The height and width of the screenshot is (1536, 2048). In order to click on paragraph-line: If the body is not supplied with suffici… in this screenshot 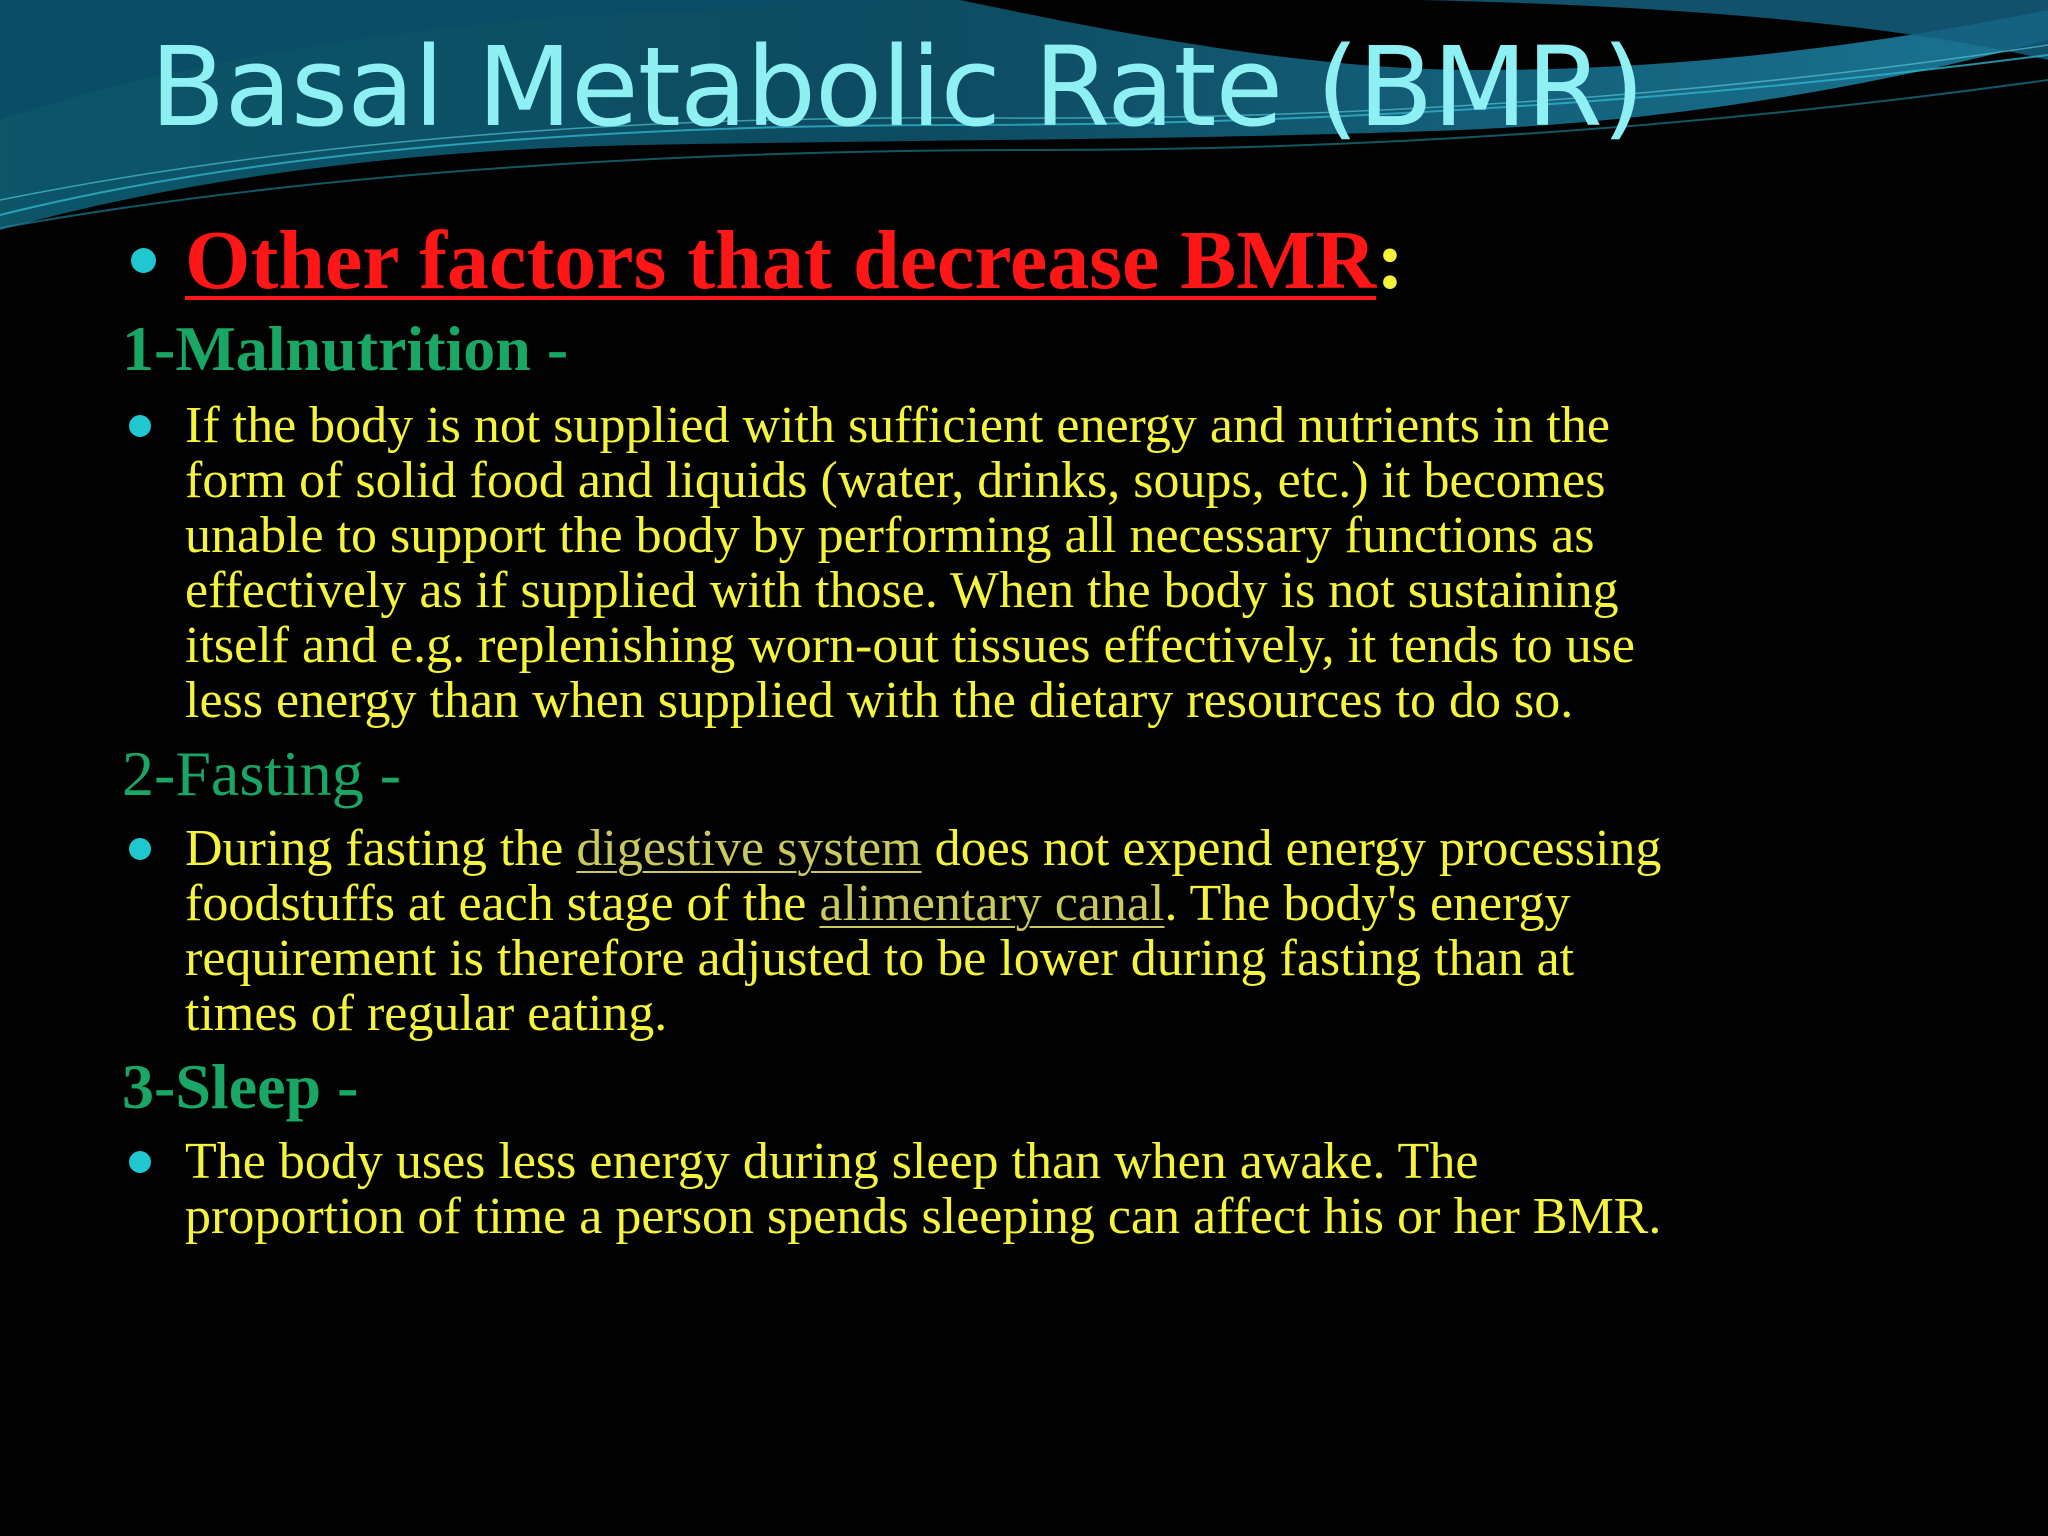, I will do `click(897, 425)`.